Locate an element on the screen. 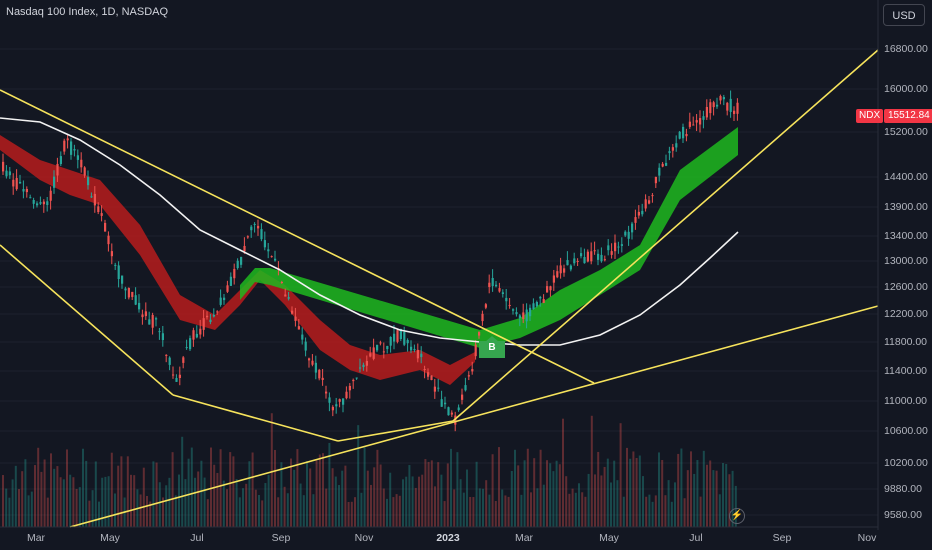  currency-button: USD is located at coordinates (904, 15).